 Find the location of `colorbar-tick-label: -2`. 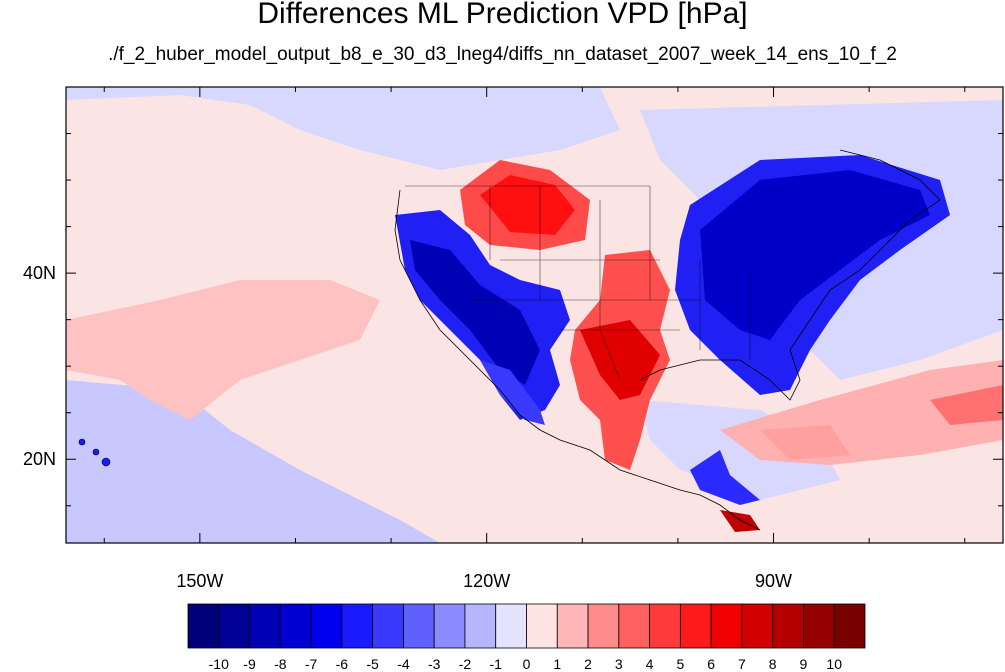

colorbar-tick-label: -2 is located at coordinates (465, 664).